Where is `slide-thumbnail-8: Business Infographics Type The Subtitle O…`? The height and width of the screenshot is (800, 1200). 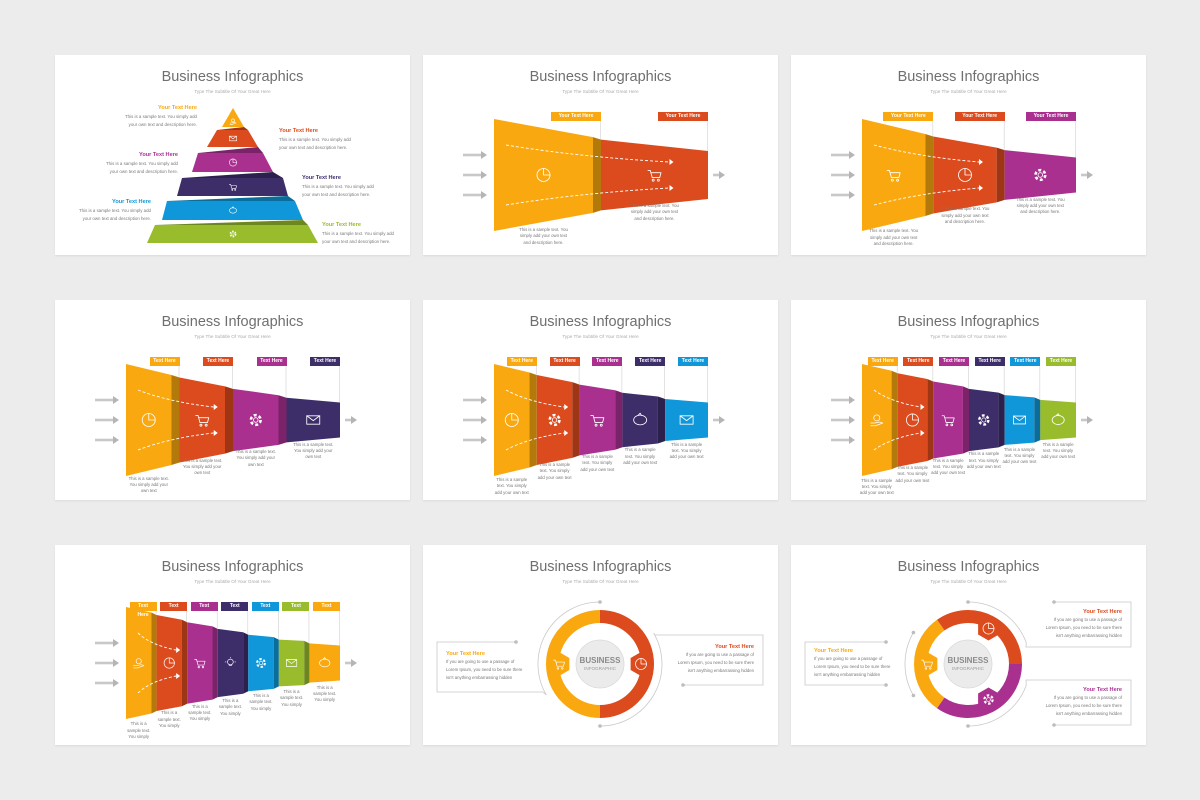
slide-thumbnail-8: Business Infographics Type The Subtitle O… is located at coordinates (600, 645).